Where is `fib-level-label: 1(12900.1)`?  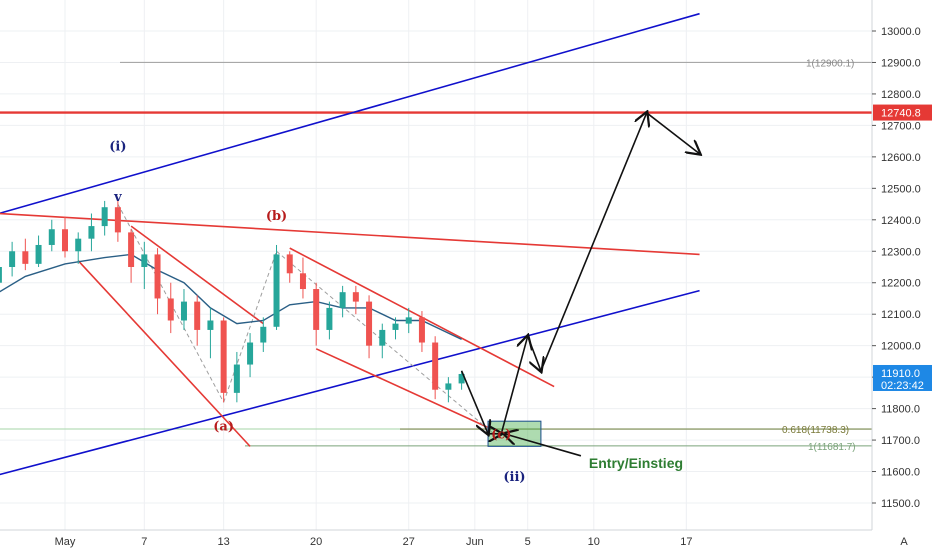
fib-level-label: 1(12900.1) is located at coordinates (830, 63).